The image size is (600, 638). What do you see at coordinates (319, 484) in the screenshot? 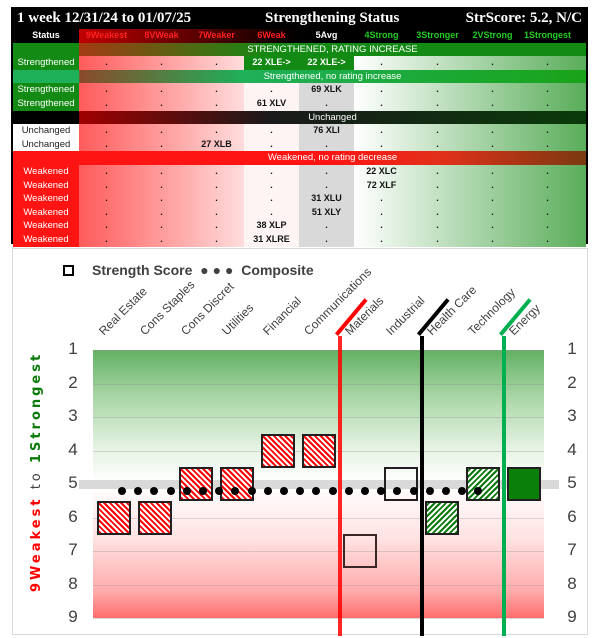
I see `average-band` at bounding box center [319, 484].